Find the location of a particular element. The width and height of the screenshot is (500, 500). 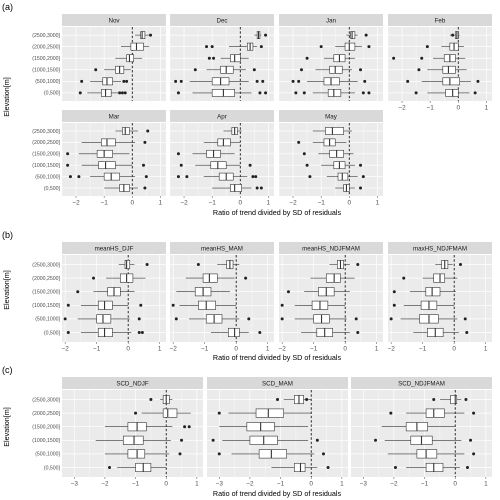

facet-title: maxHS_NDJFMAM is located at coordinates (440, 248).